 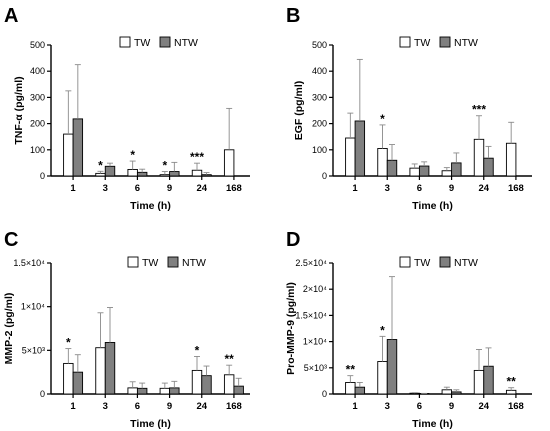 What do you see at coordinates (33, 350) in the screenshot?
I see `y-tick-label: 5×10³` at bounding box center [33, 350].